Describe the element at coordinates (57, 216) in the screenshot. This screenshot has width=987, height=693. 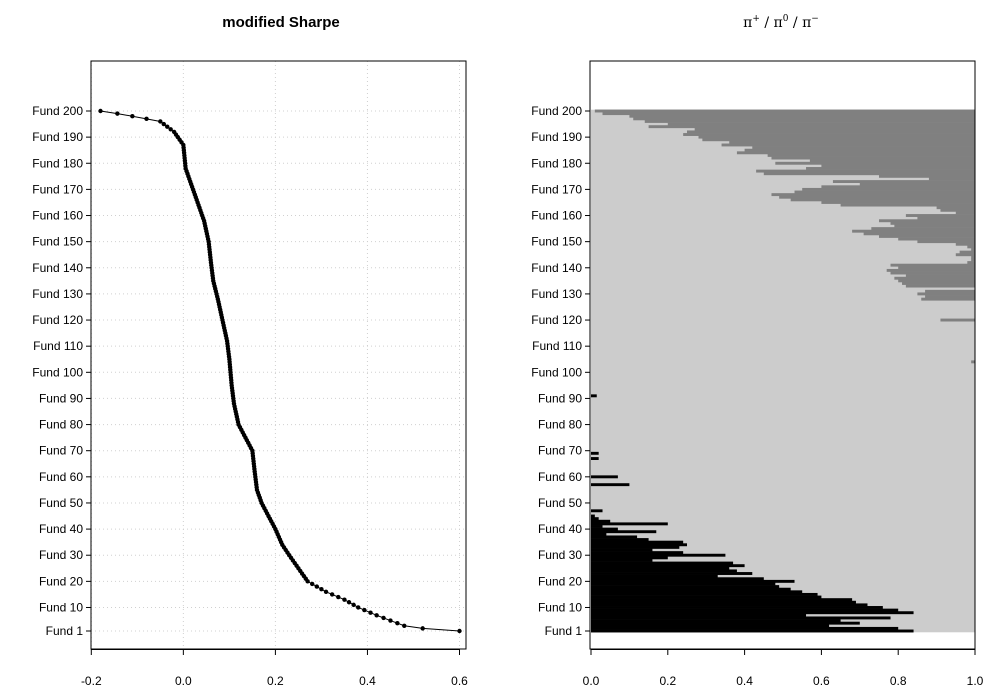
I see `sharpe-y-tick-label: Fund 160` at that location.